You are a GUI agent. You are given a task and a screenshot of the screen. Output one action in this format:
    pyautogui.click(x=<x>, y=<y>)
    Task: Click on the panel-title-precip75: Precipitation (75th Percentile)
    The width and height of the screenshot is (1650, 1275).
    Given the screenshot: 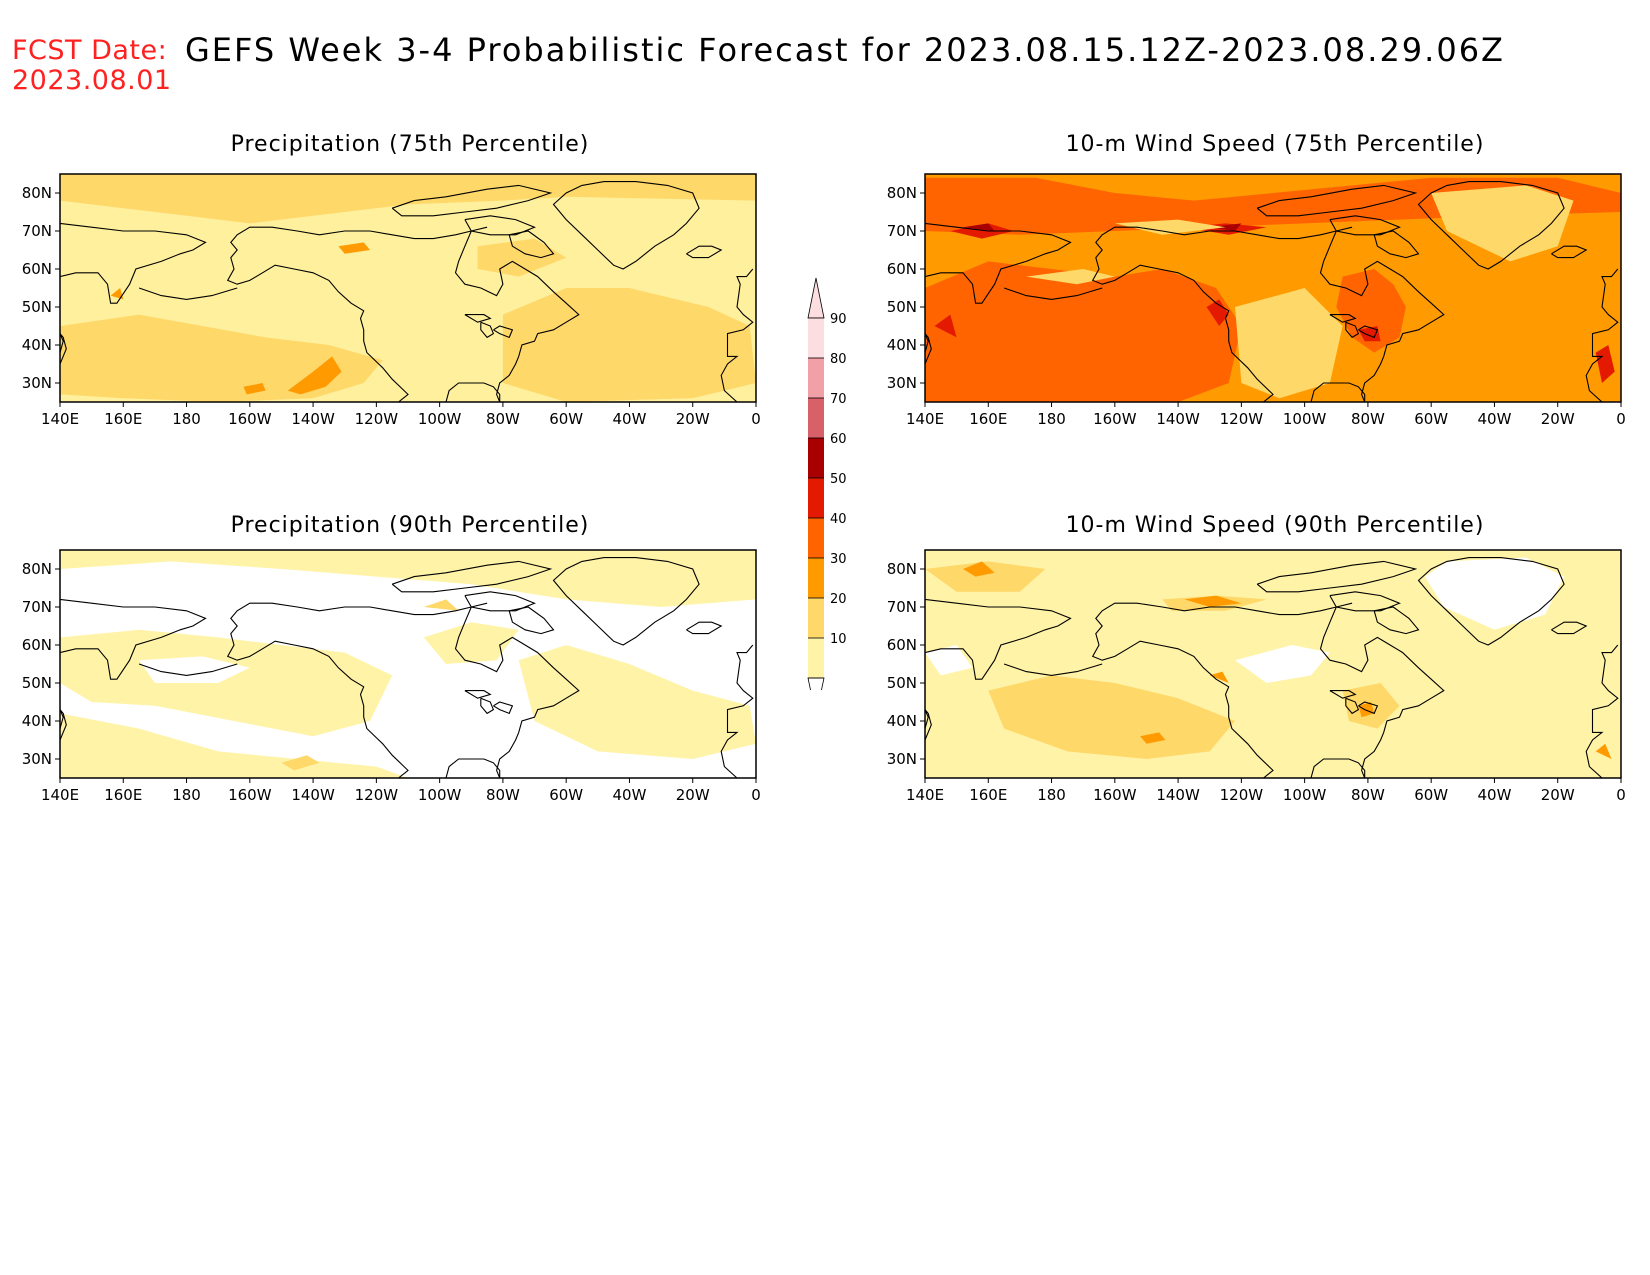 What is the action you would take?
    pyautogui.click(x=410, y=144)
    